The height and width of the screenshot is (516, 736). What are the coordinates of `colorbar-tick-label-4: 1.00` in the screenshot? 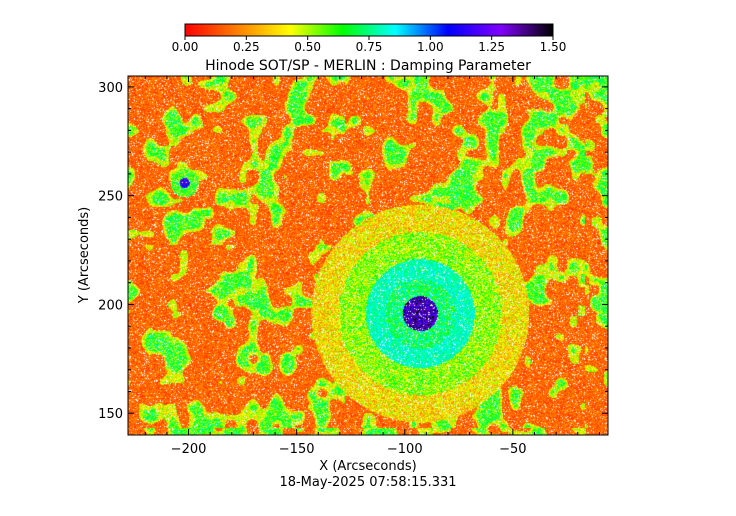 It's located at (430, 47).